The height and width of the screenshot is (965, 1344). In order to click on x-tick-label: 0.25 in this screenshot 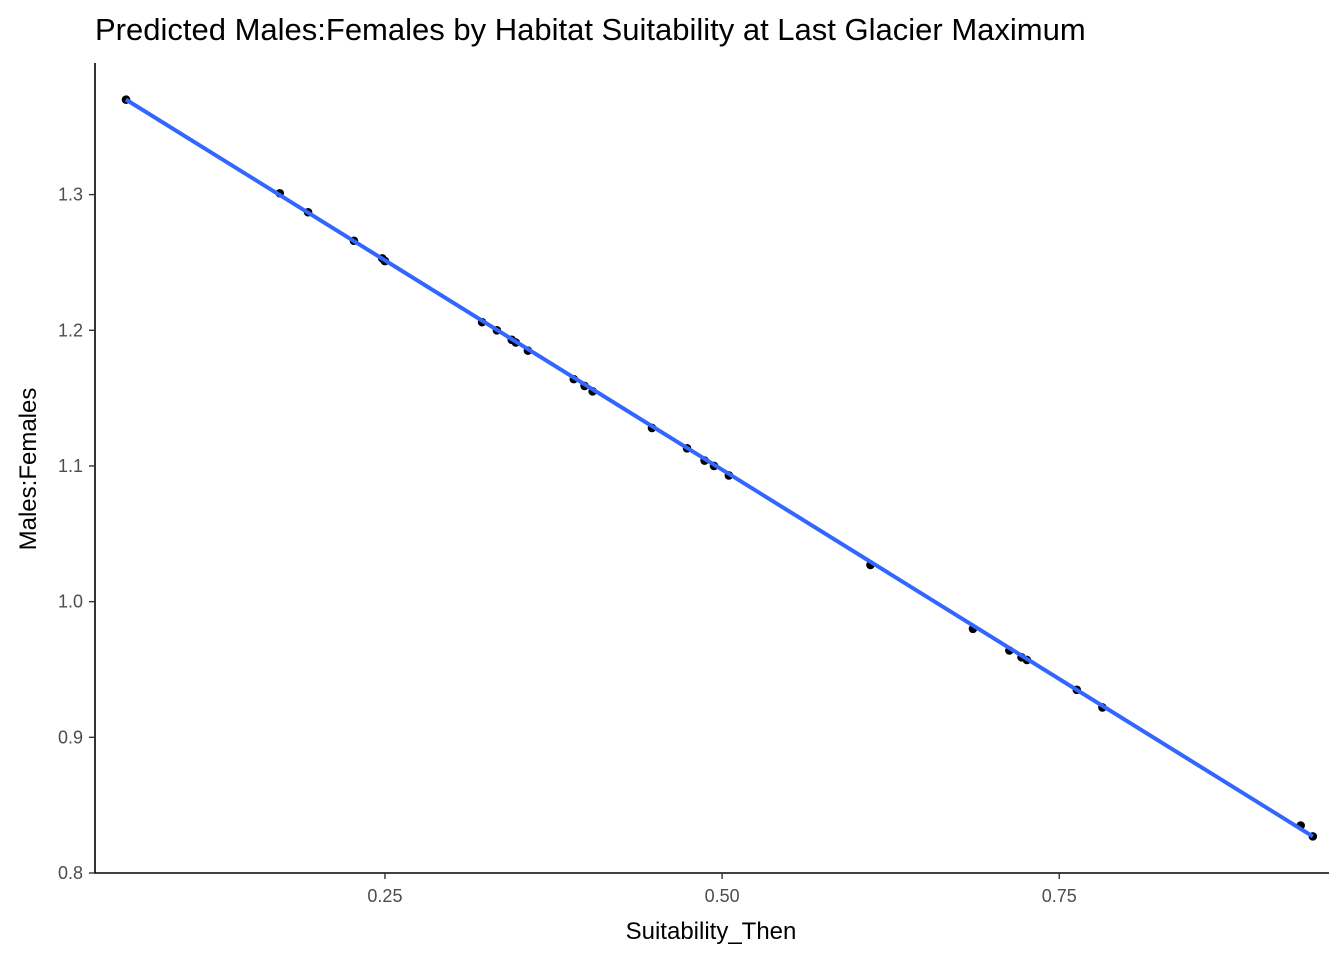, I will do `click(384, 896)`.